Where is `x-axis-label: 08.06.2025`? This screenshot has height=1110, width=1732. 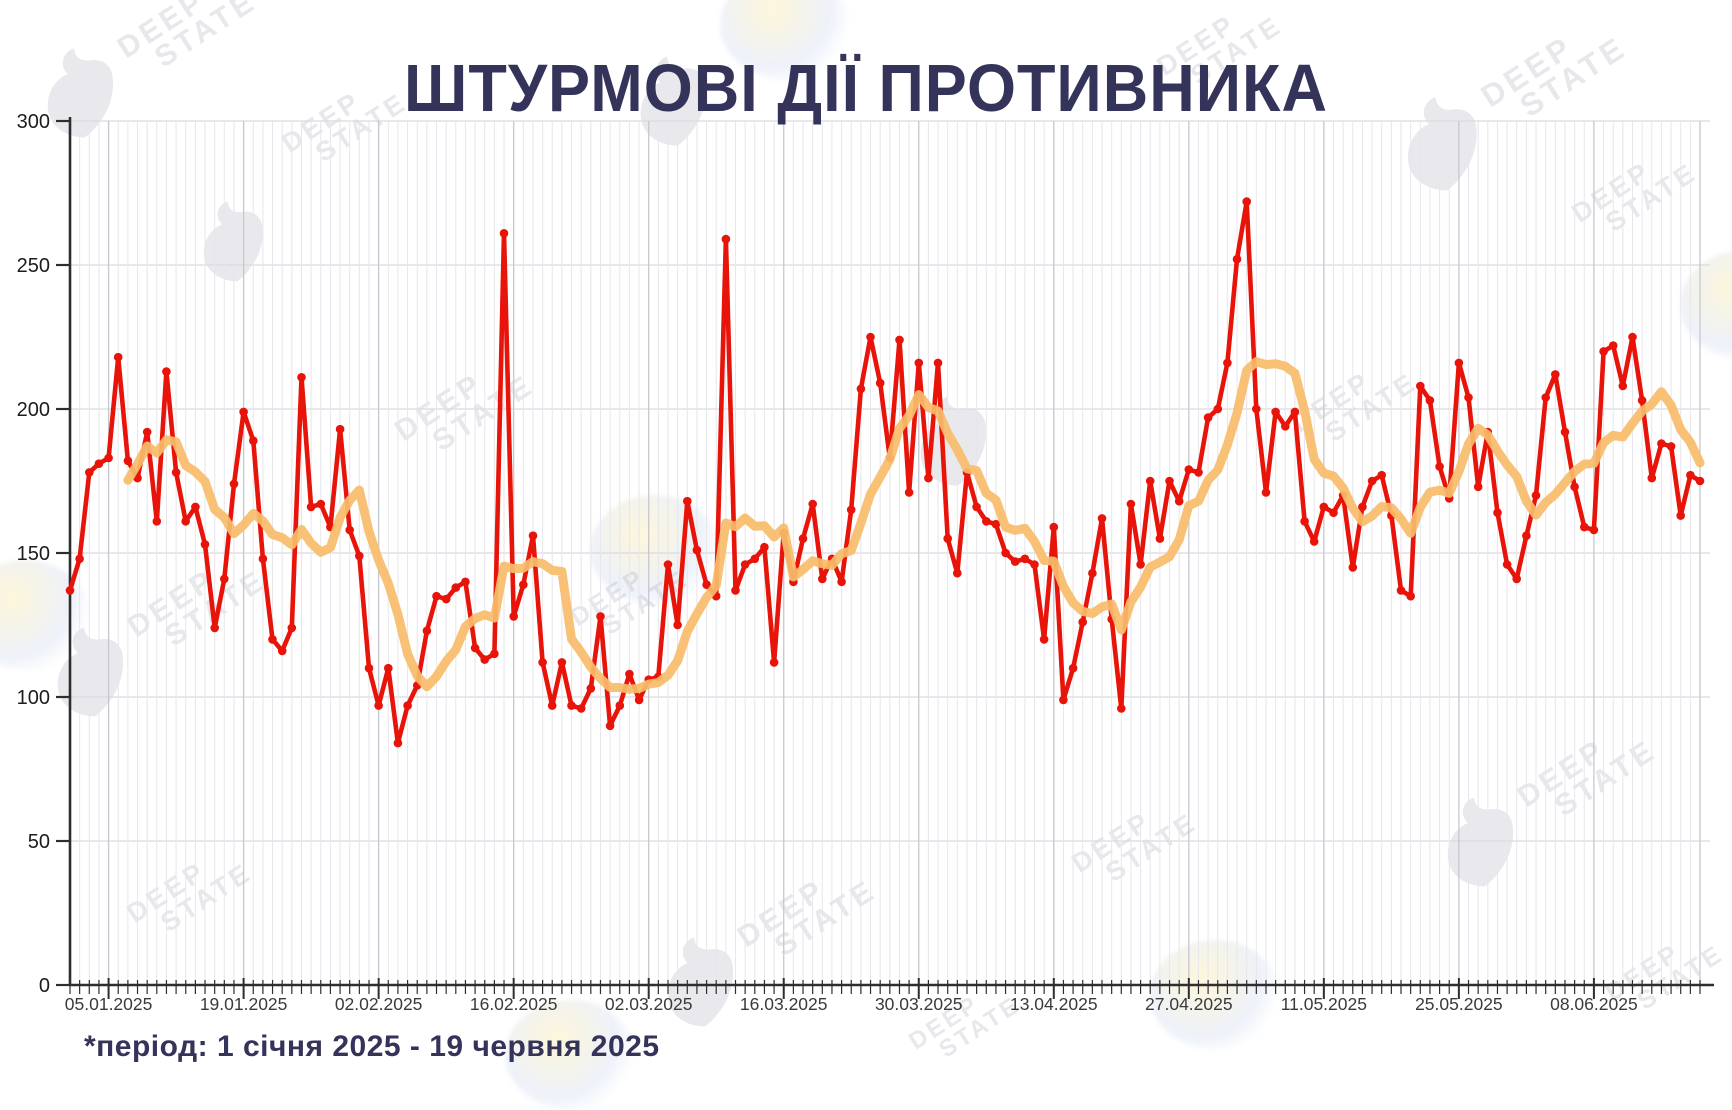
x-axis-label: 08.06.2025 is located at coordinates (1594, 1004).